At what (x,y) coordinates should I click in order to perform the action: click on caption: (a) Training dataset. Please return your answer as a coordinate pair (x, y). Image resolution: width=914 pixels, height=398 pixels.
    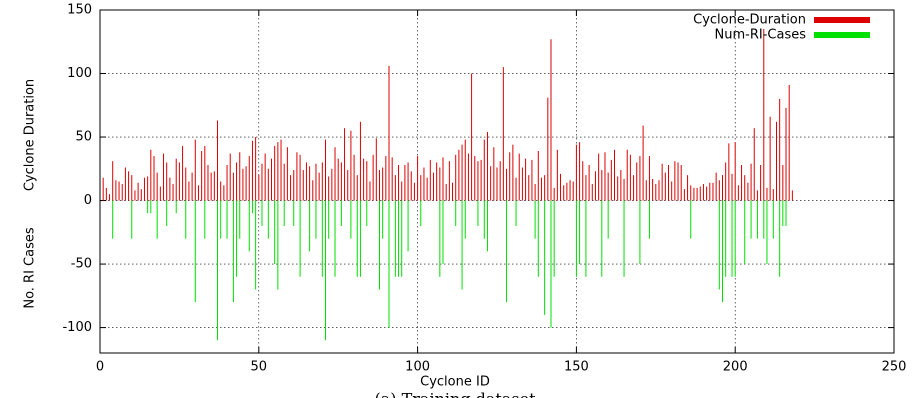
    Looking at the image, I should click on (456, 394).